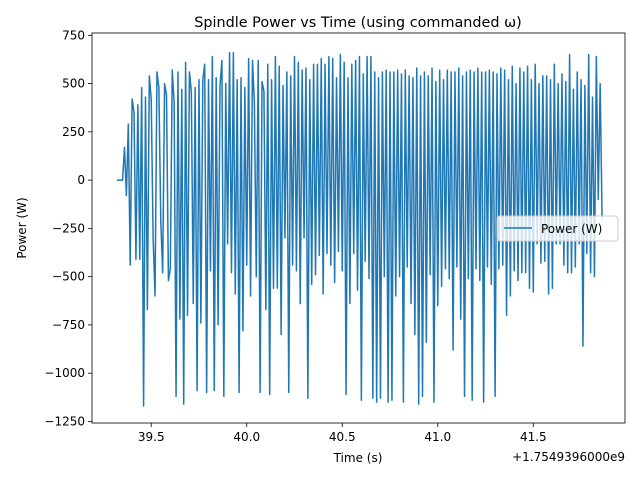 This screenshot has height=480, width=640. What do you see at coordinates (68, 277) in the screenshot?
I see `y-tick-label: −500` at bounding box center [68, 277].